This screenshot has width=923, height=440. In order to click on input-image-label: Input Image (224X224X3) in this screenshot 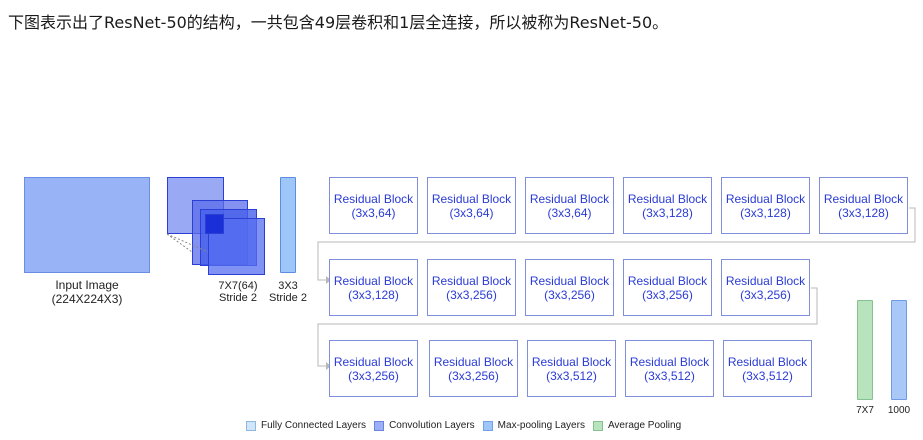, I will do `click(87, 292)`.